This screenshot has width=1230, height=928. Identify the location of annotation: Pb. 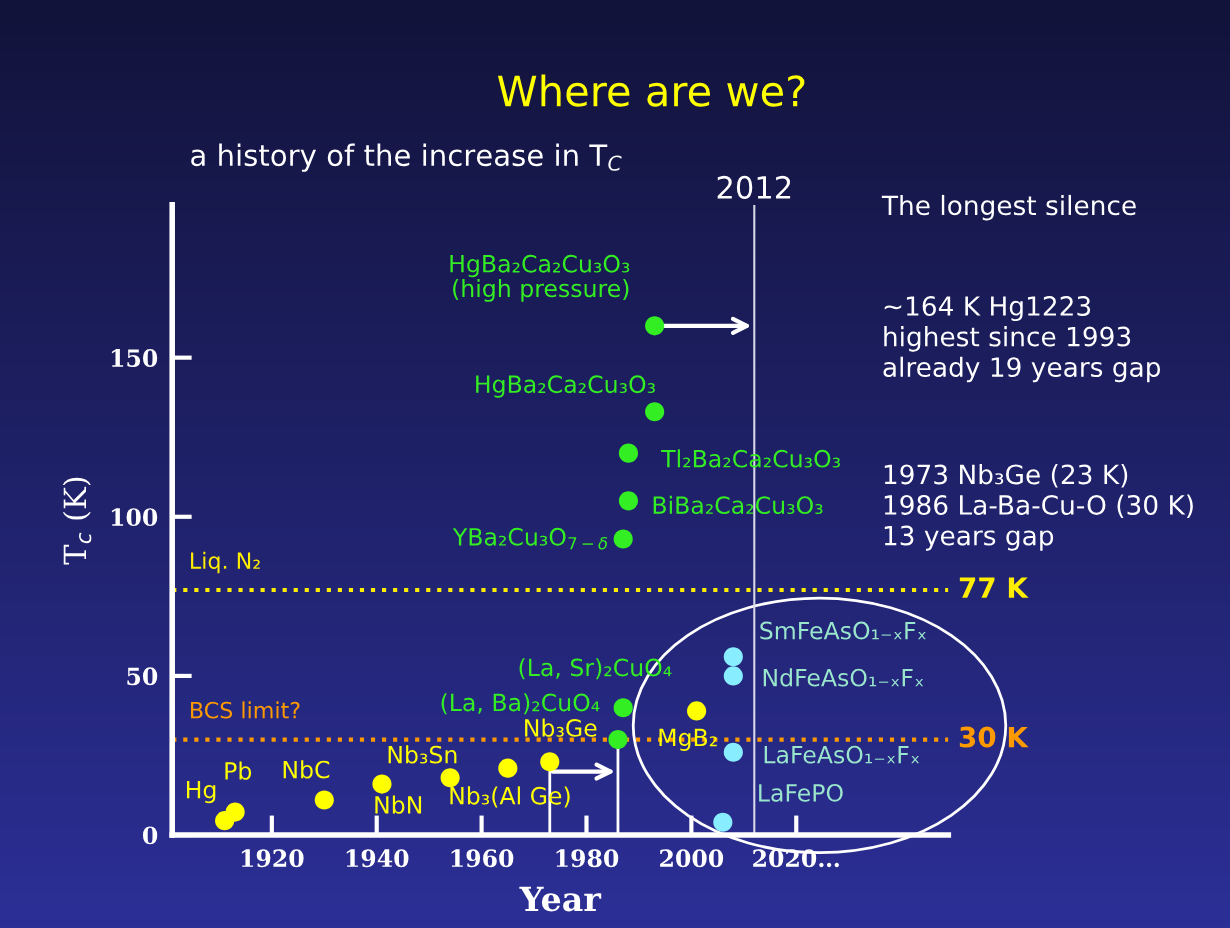
(238, 770).